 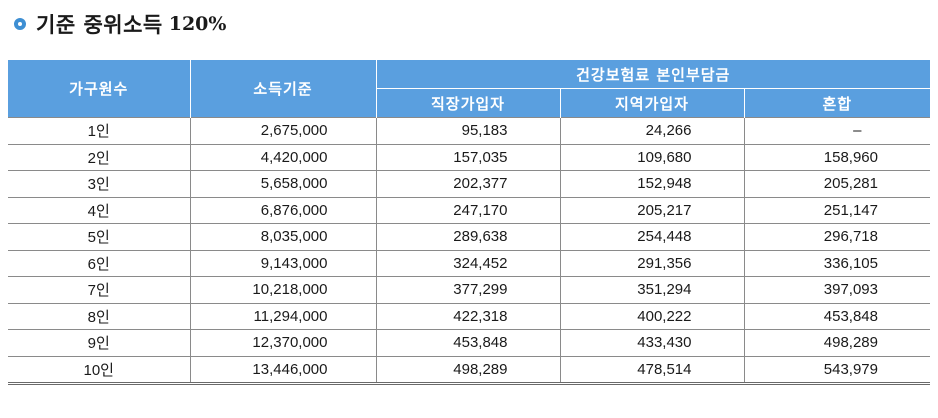 What do you see at coordinates (99, 316) in the screenshot?
I see `cell-household: 8인` at bounding box center [99, 316].